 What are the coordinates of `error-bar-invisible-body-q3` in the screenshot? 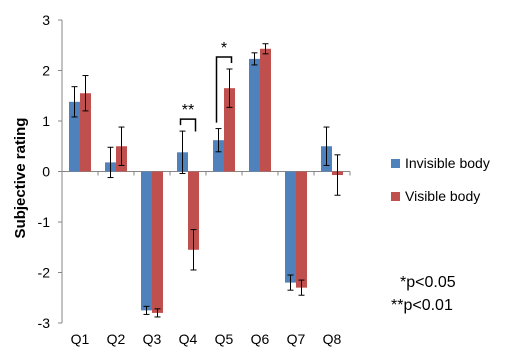 It's located at (146, 310).